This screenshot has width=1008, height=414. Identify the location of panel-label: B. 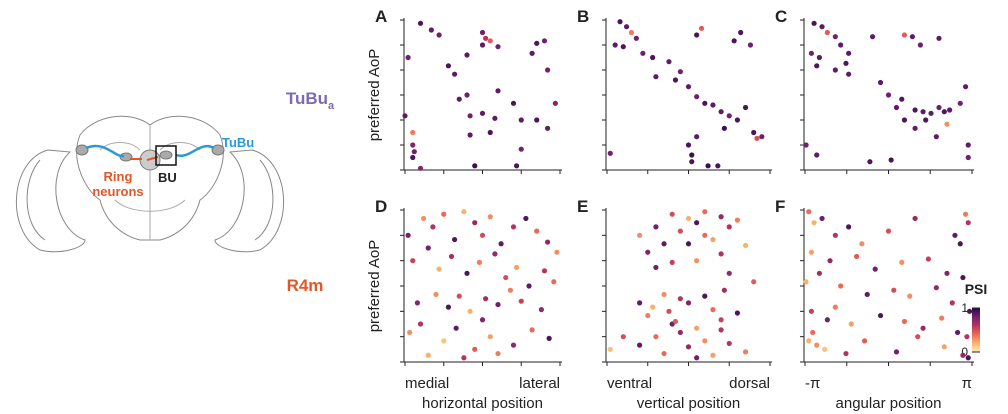
(583, 16).